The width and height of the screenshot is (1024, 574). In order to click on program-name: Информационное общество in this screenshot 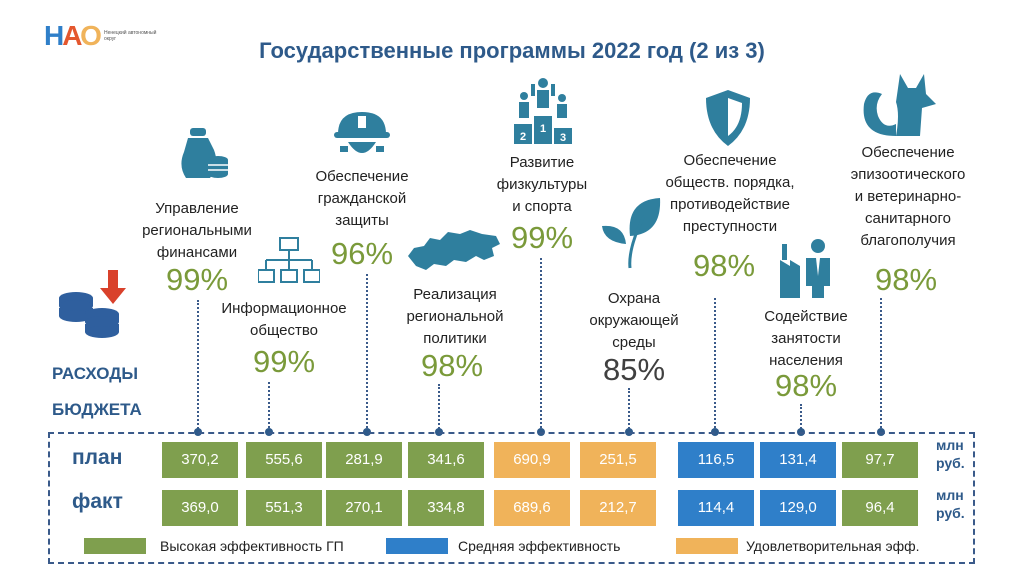, I will do `click(284, 319)`.